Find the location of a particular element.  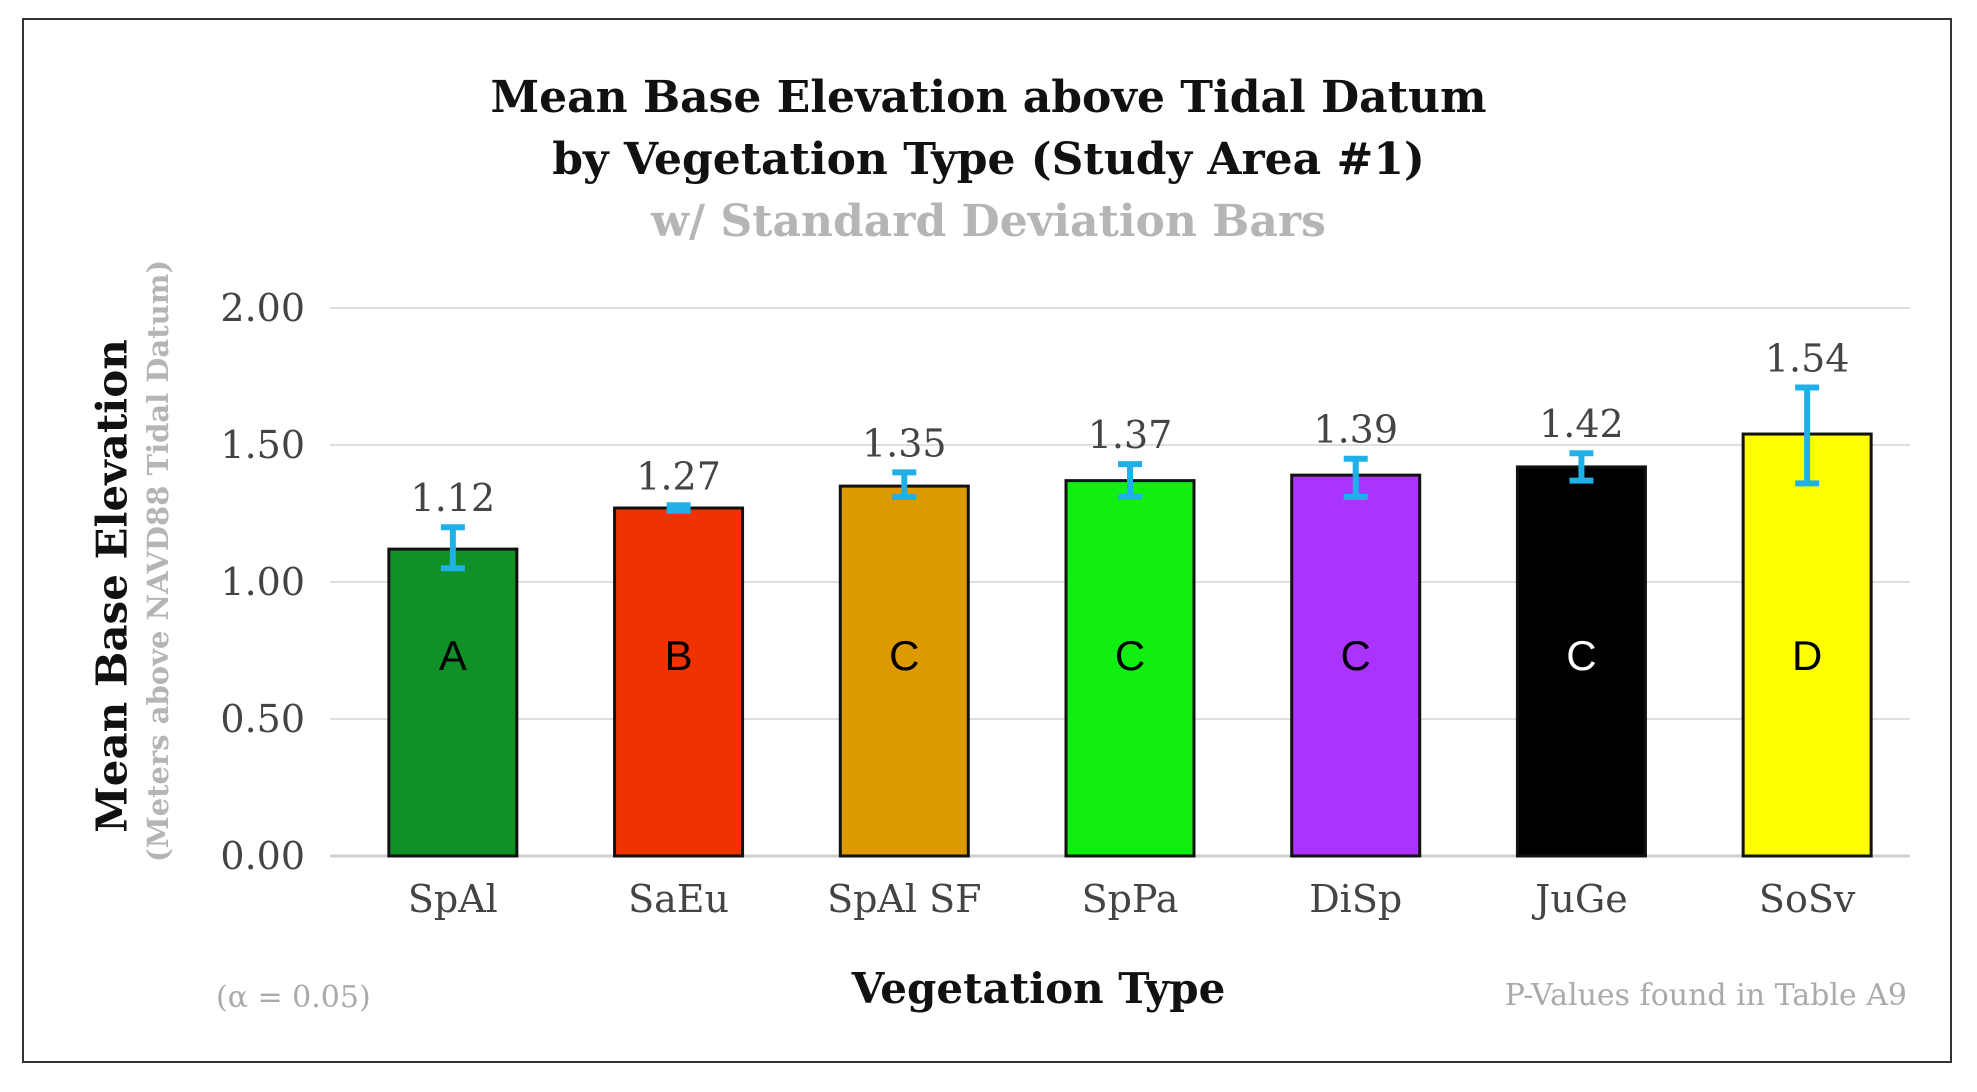

chart-title: Mean Base Elevation above Tidal Datum is located at coordinates (988, 97).